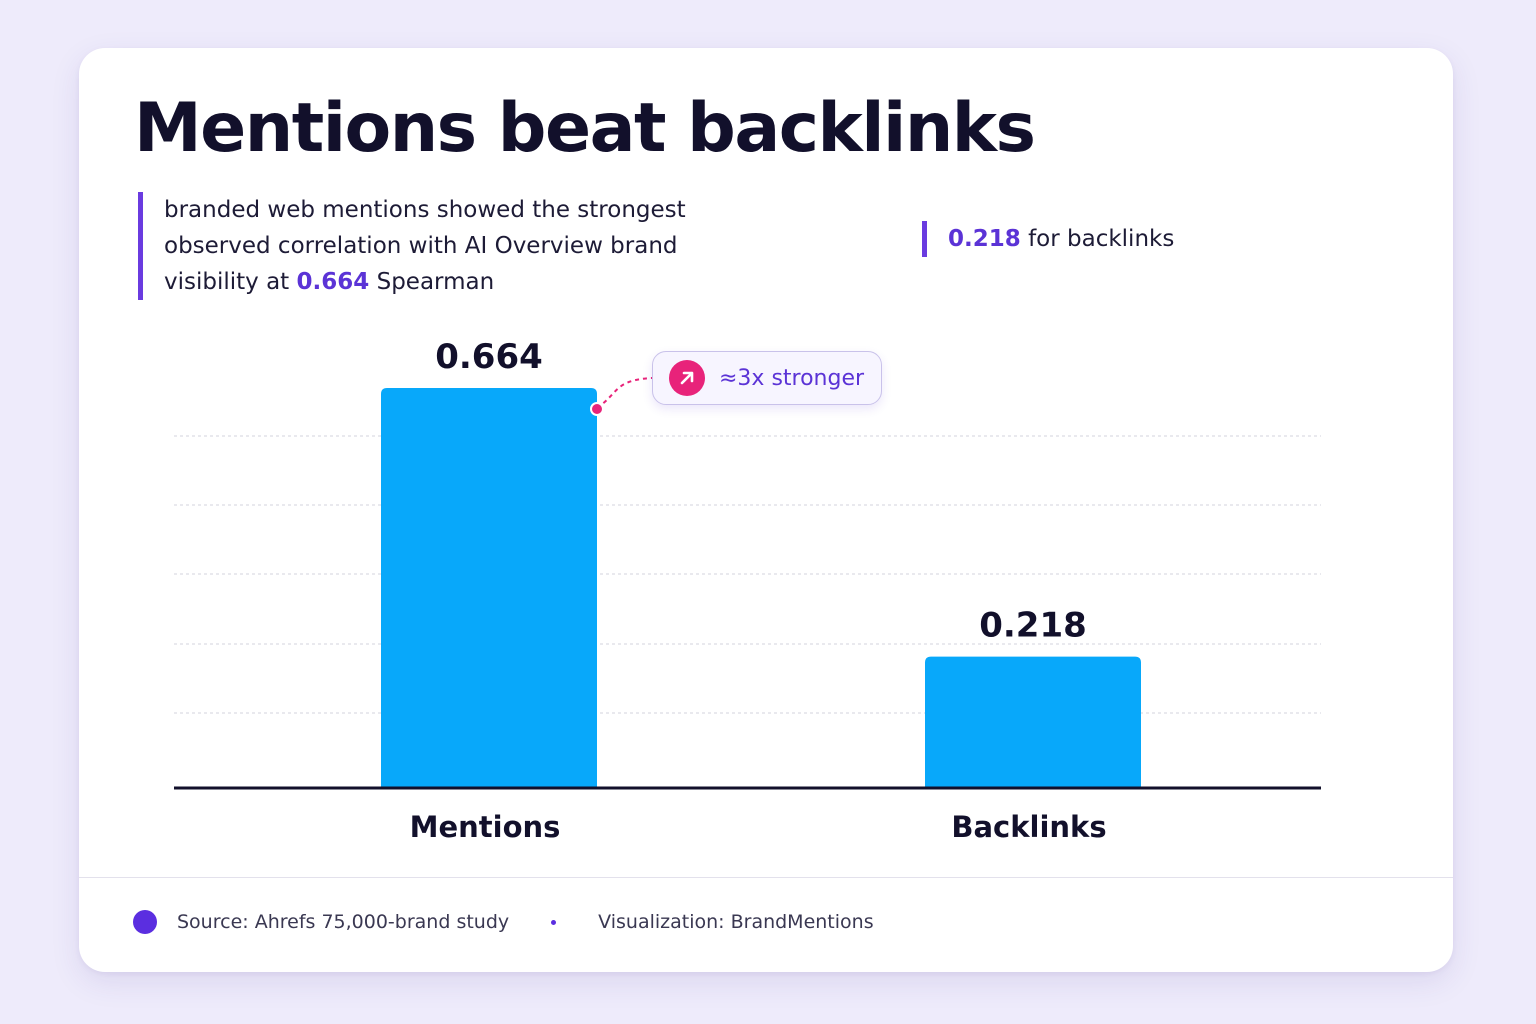 This screenshot has width=1536, height=1024. I want to click on data-labels: 0.664 0.218, so click(761, 491).